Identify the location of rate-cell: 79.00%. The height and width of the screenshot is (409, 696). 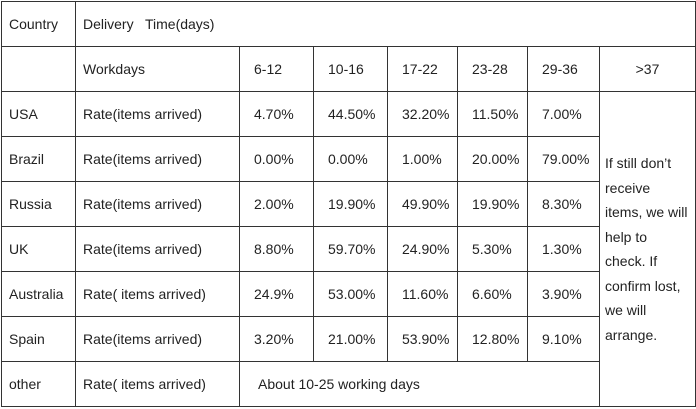
(563, 159).